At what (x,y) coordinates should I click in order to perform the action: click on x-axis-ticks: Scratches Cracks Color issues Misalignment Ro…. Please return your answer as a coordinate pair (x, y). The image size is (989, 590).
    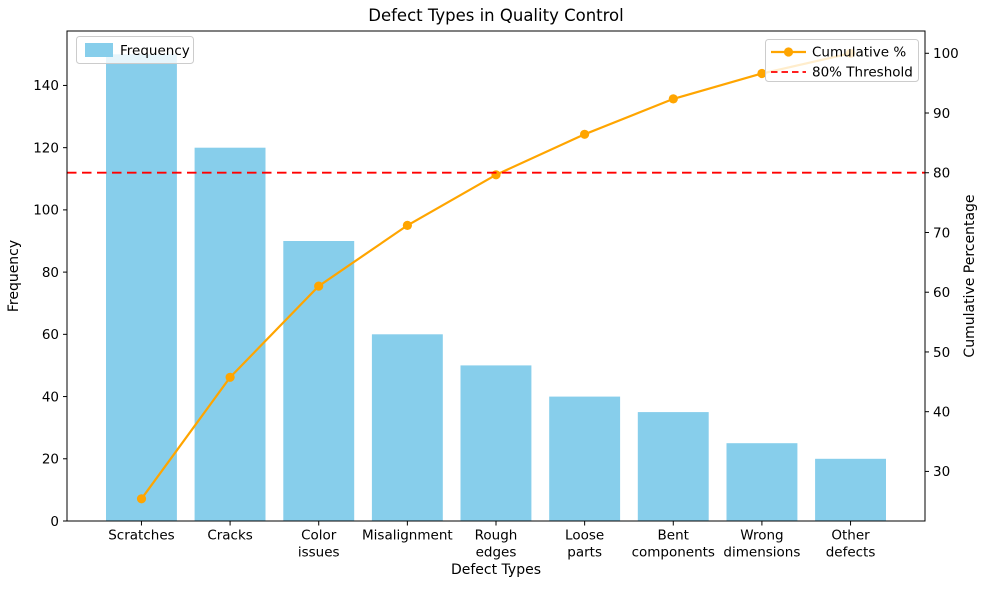
    Looking at the image, I should click on (491, 541).